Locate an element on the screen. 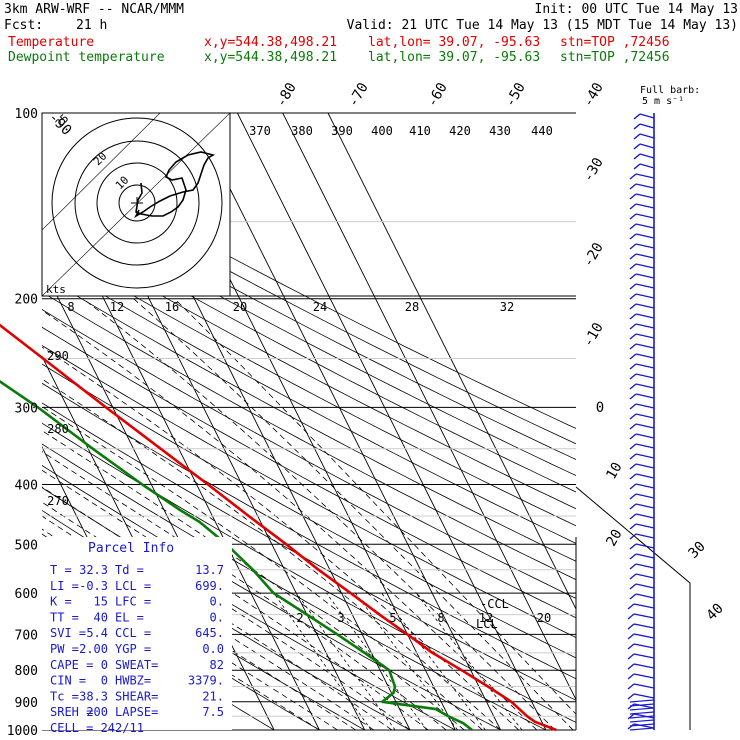 The image size is (740, 740). parcel-info-title: Parcel Info is located at coordinates (131, 548).